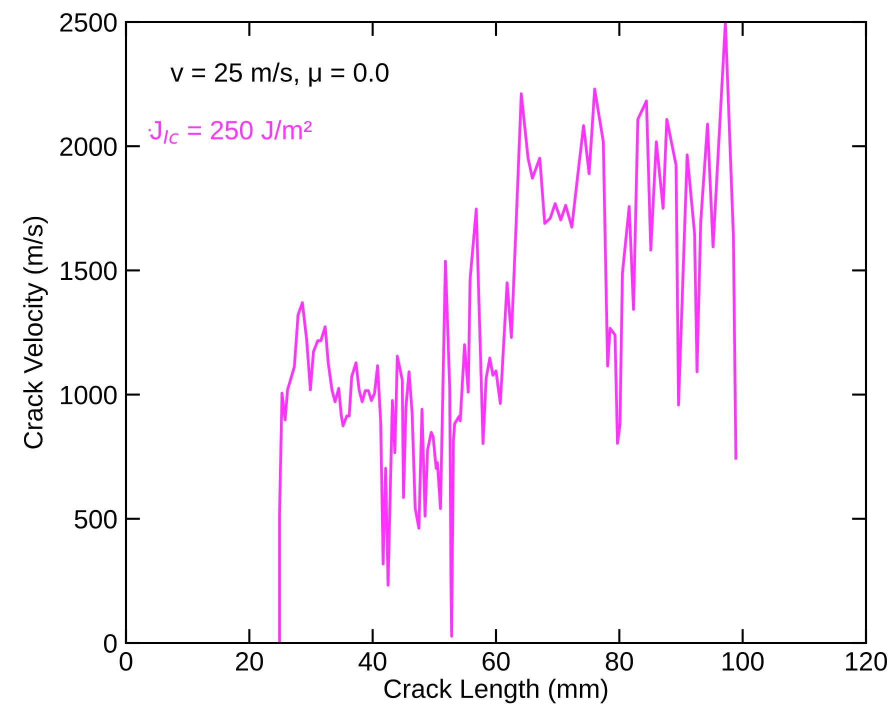  Describe the element at coordinates (743, 661) in the screenshot. I see `x-tick-label: 100` at that location.